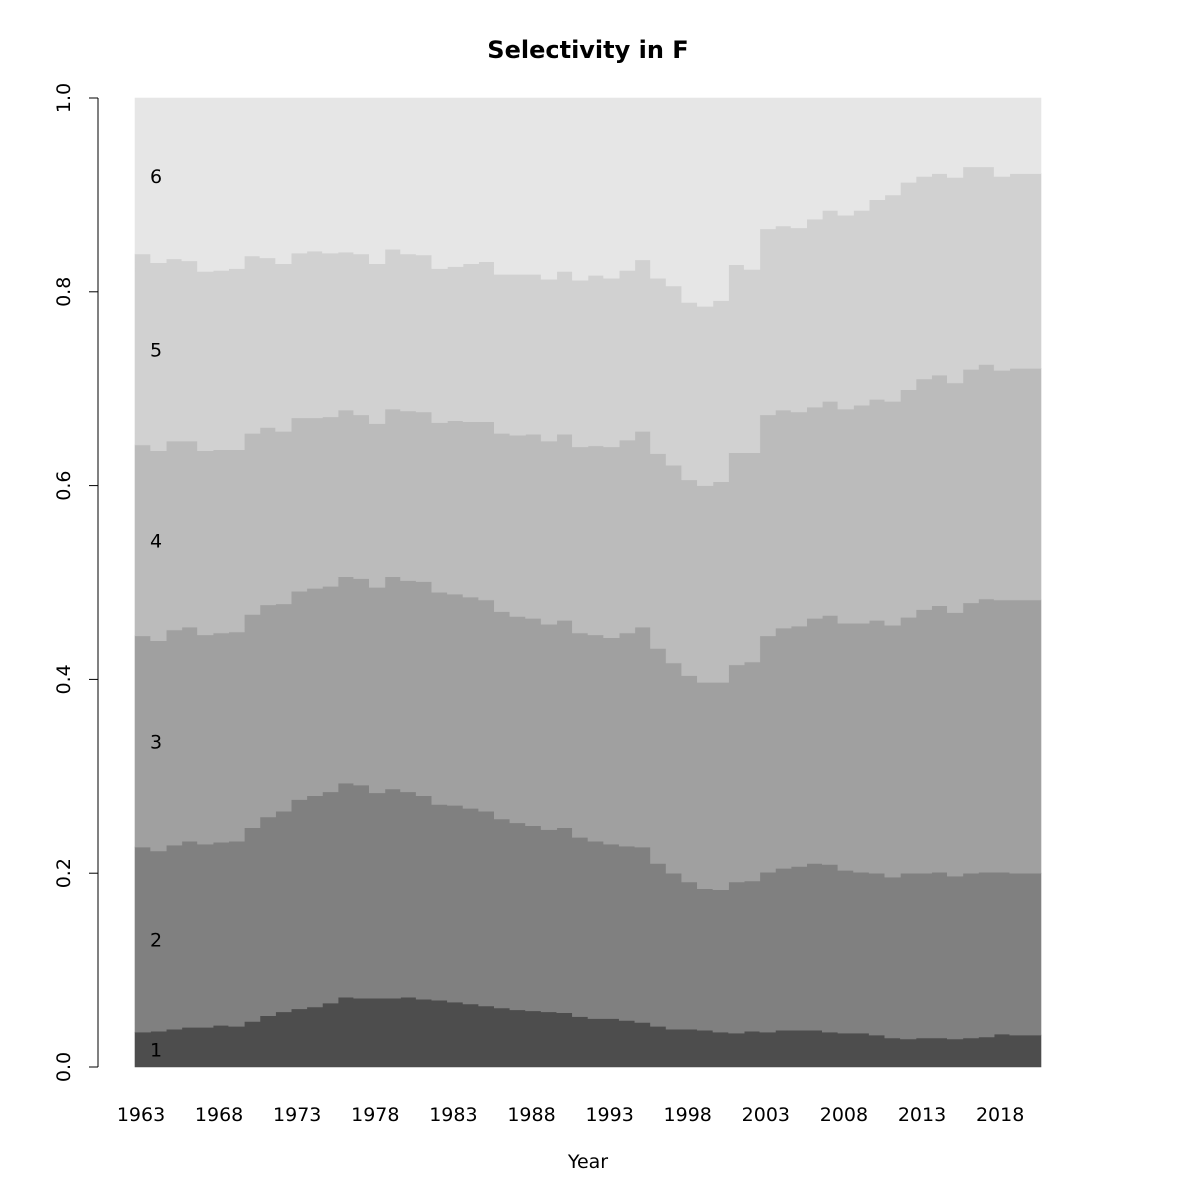 This screenshot has width=1200, height=1200. Describe the element at coordinates (156, 614) in the screenshot. I see `series-labels: 1 2 3 4 5 6` at that location.